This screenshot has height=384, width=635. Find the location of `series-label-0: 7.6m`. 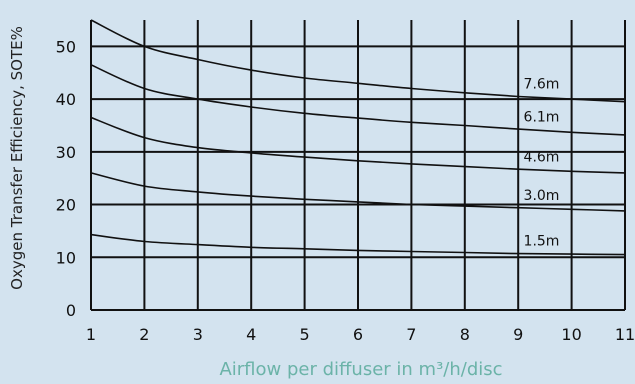

series-label-0: 7.6m is located at coordinates (542, 85).